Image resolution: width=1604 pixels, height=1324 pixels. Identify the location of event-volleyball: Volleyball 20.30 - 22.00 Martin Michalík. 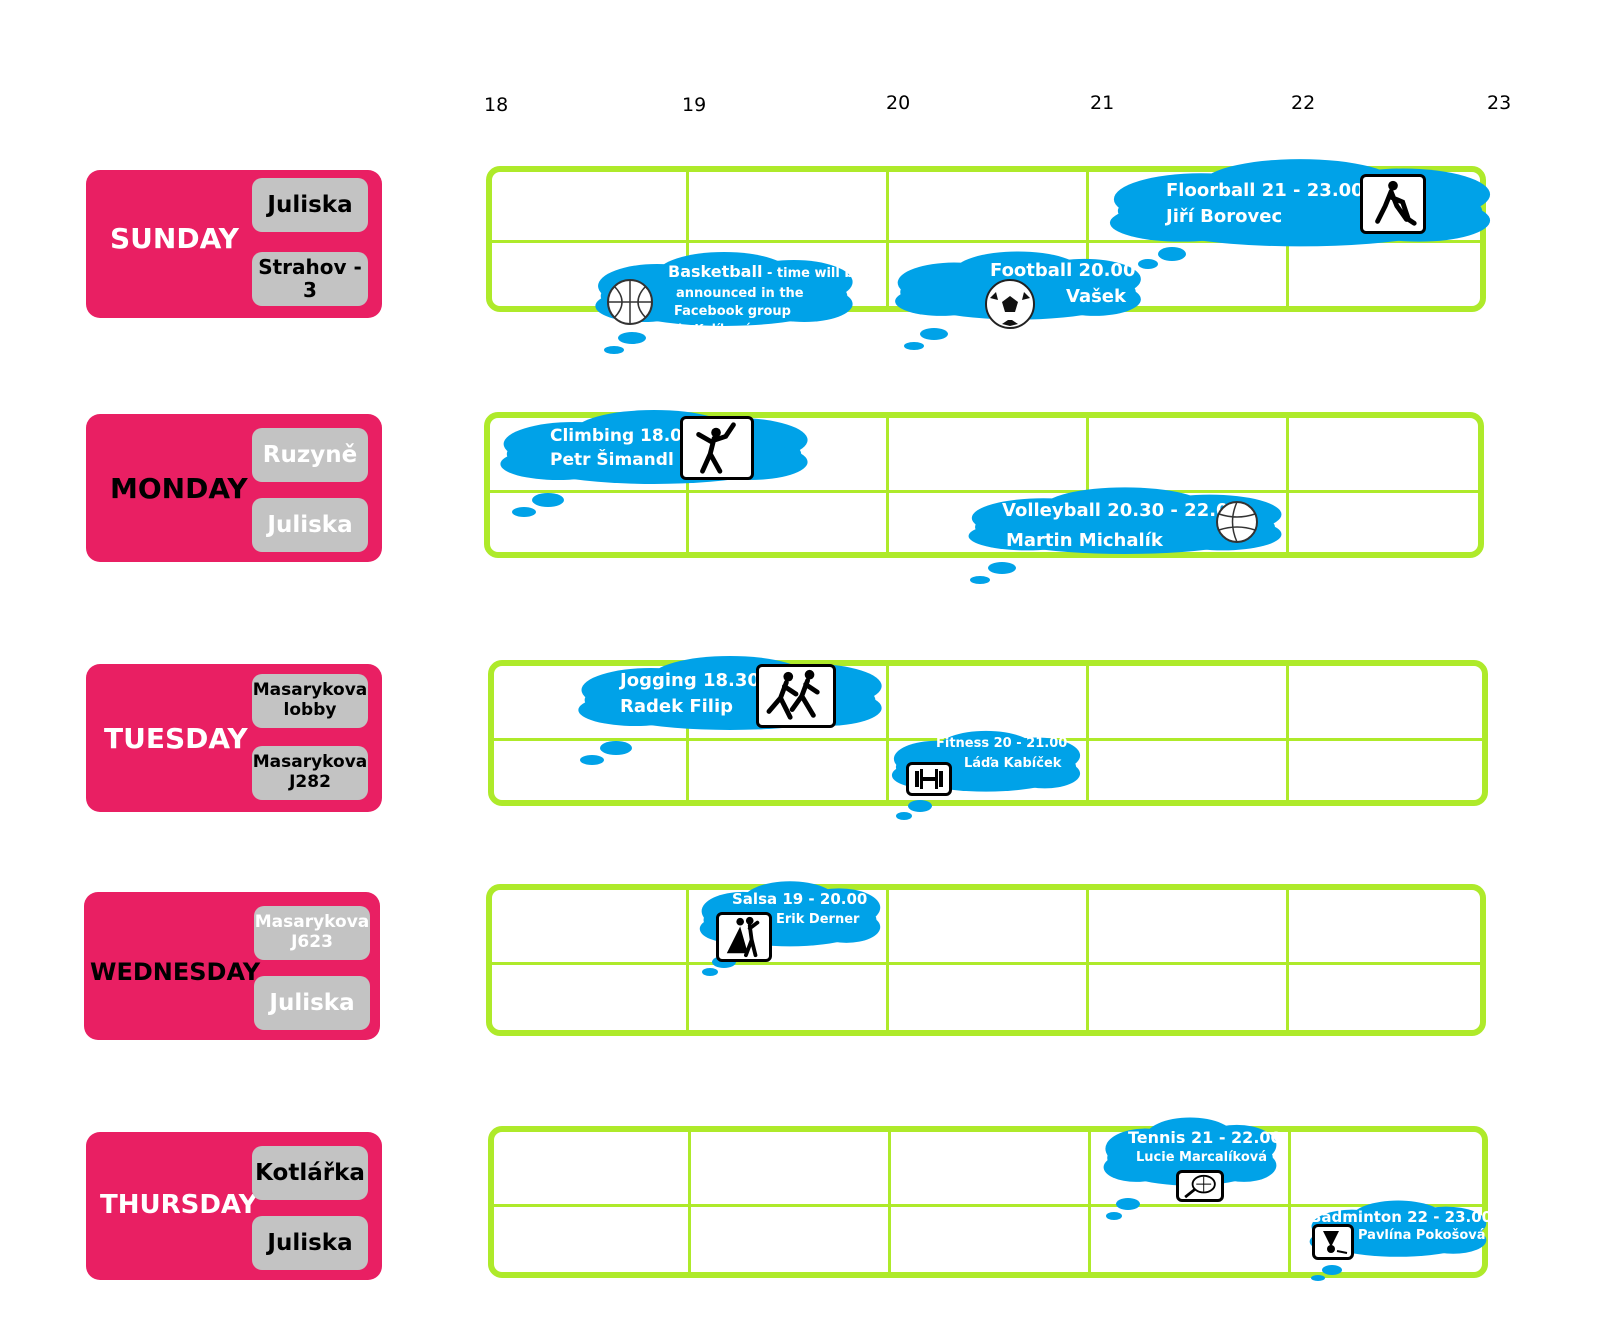
(1125, 533).